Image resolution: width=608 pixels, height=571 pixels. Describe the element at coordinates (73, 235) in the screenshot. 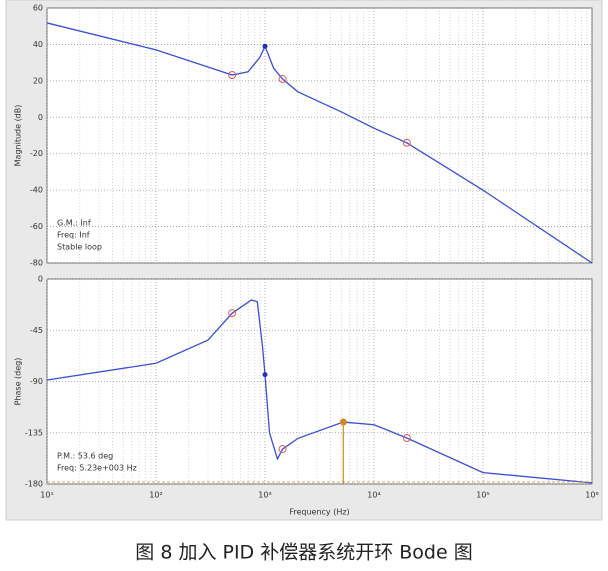

I see `annotation: Freq: Inf` at that location.